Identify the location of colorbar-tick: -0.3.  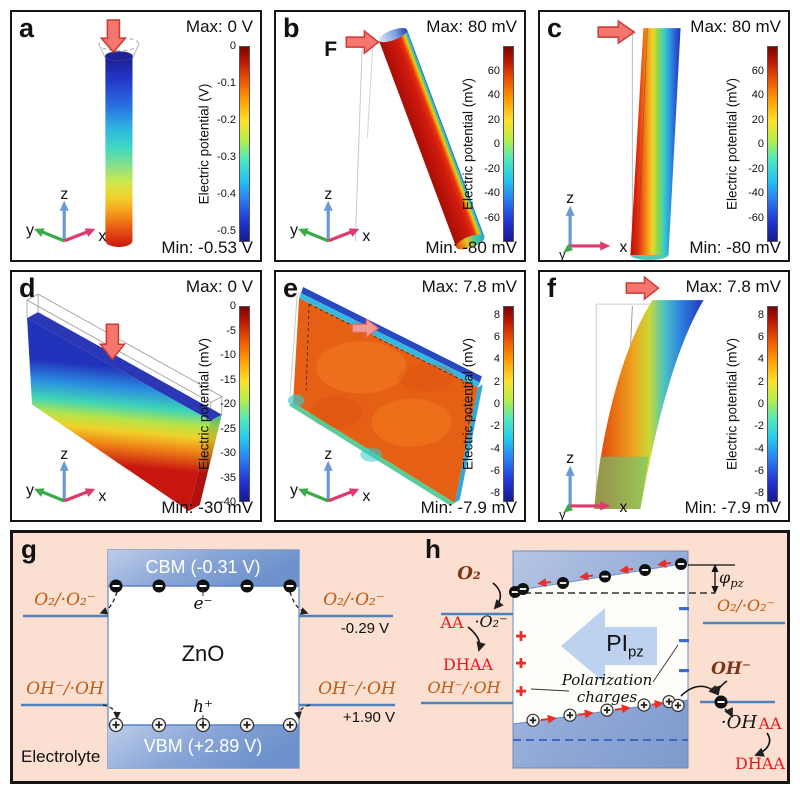
(226, 156).